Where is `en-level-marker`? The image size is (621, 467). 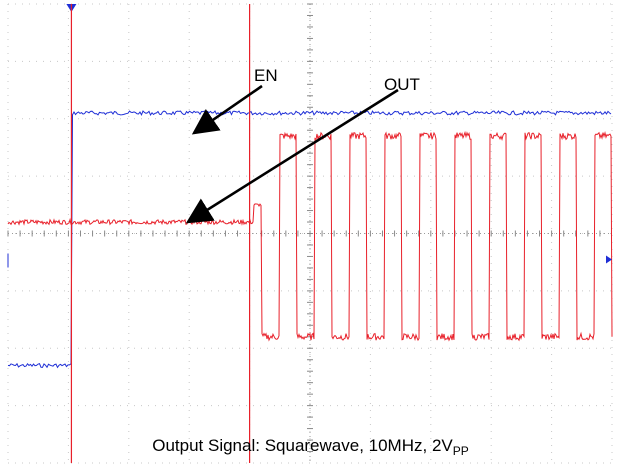
en-level-marker is located at coordinates (609, 259).